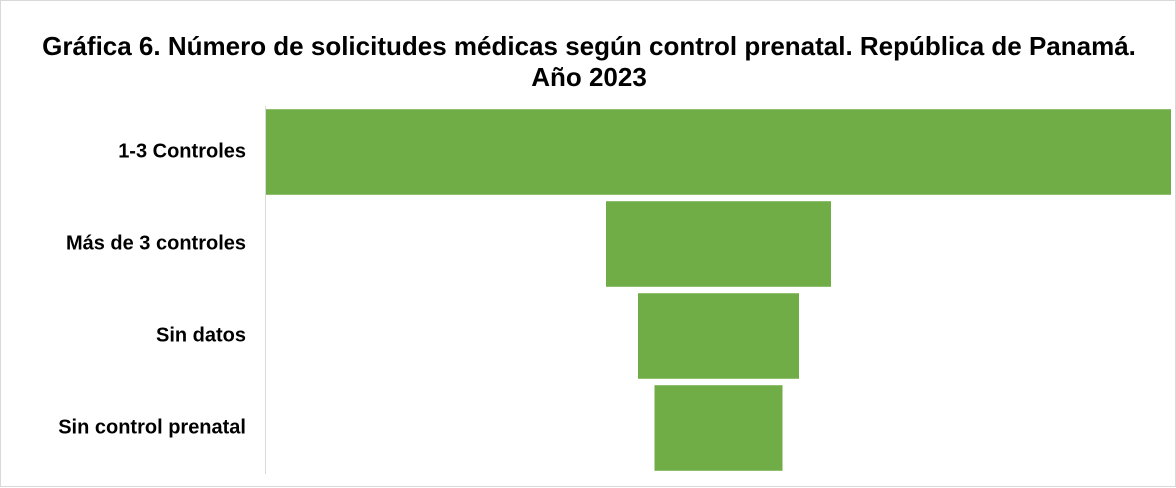 The image size is (1176, 488). I want to click on category-label: Más de 3 controles, so click(156, 243).